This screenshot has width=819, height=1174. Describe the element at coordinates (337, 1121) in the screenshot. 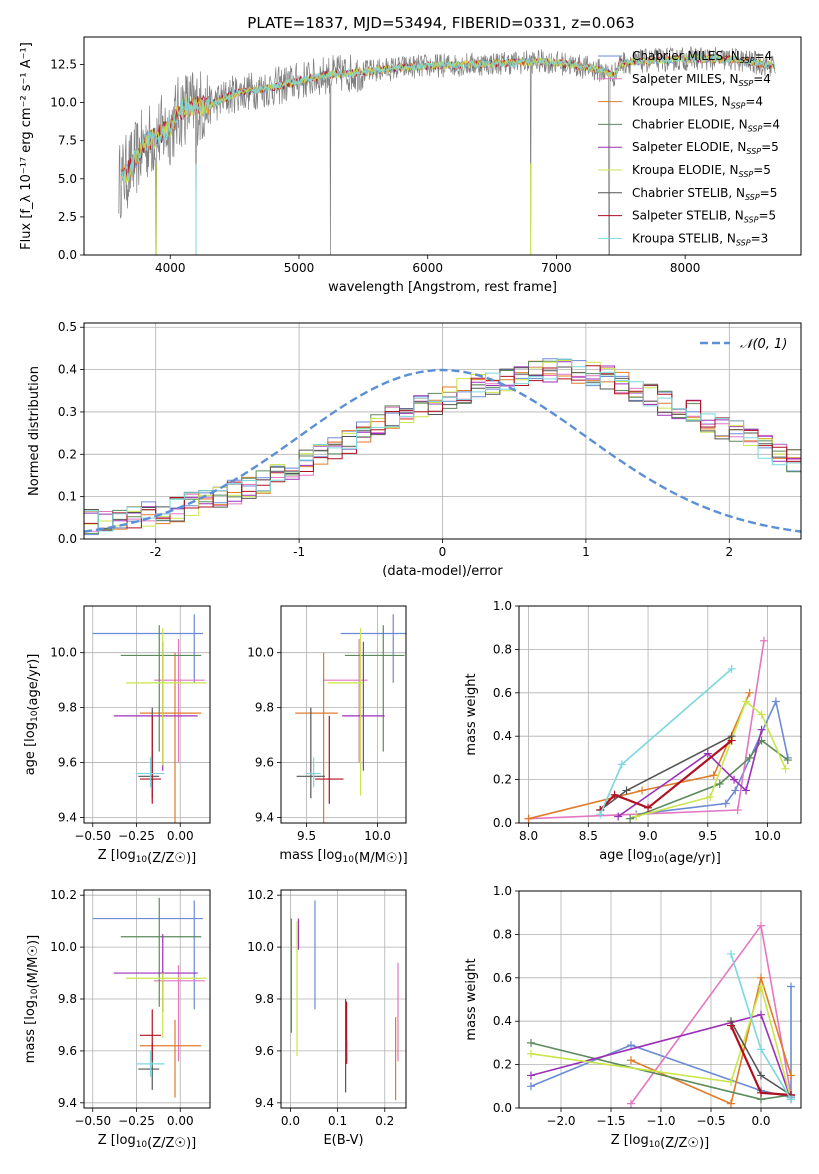

I see `x-tick-label: 0.1` at that location.